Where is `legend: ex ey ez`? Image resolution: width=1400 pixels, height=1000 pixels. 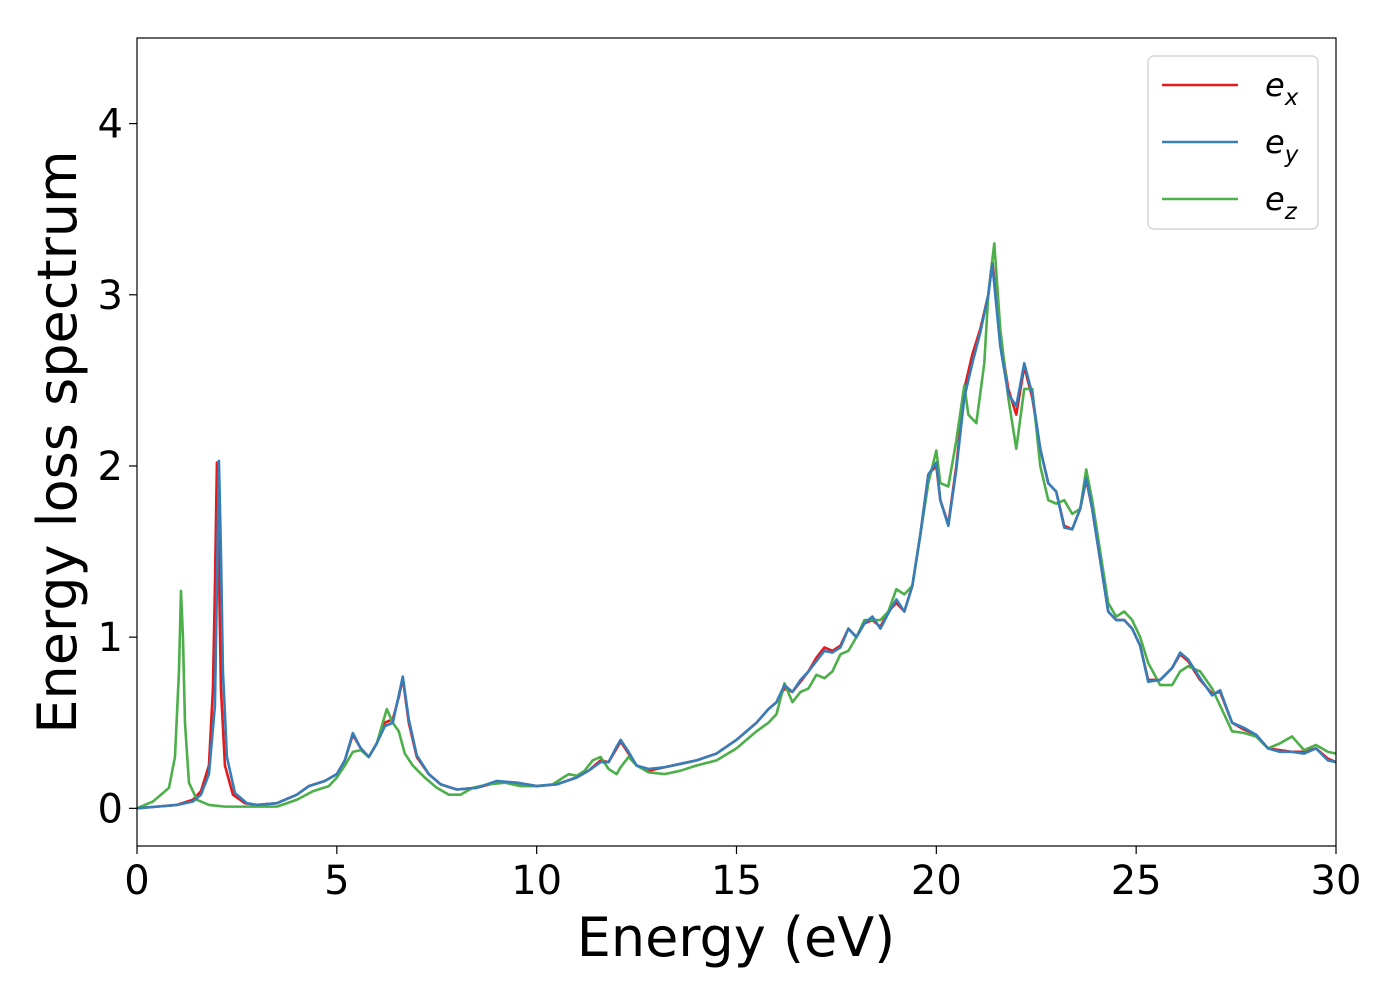 legend: ex ey ez is located at coordinates (1233, 142).